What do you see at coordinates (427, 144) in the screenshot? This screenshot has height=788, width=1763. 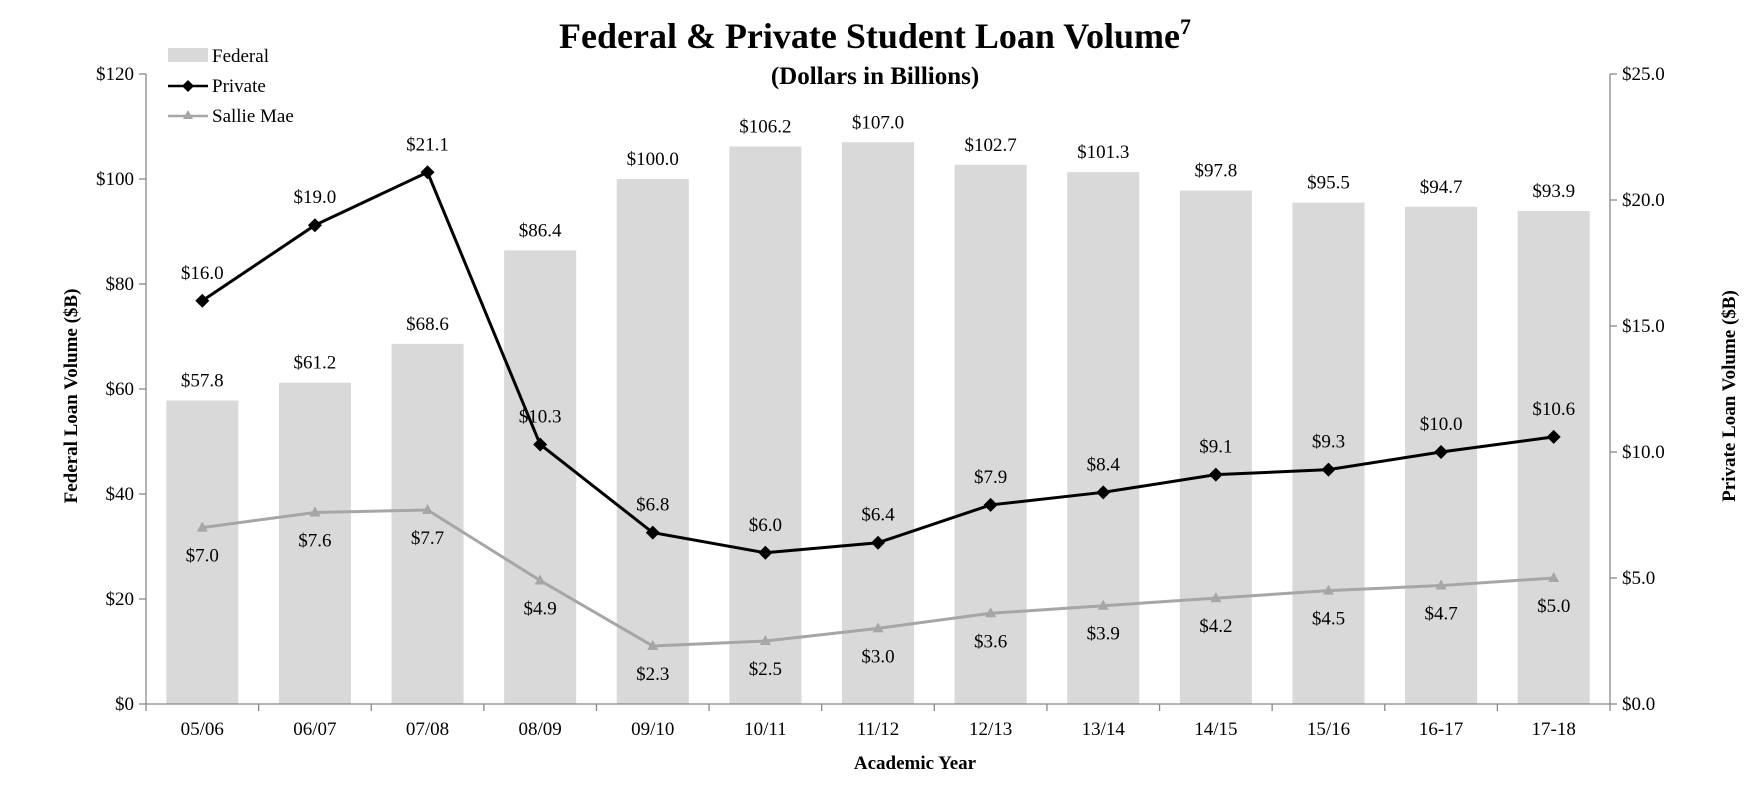 I see `data-label-private-2: $21.1` at bounding box center [427, 144].